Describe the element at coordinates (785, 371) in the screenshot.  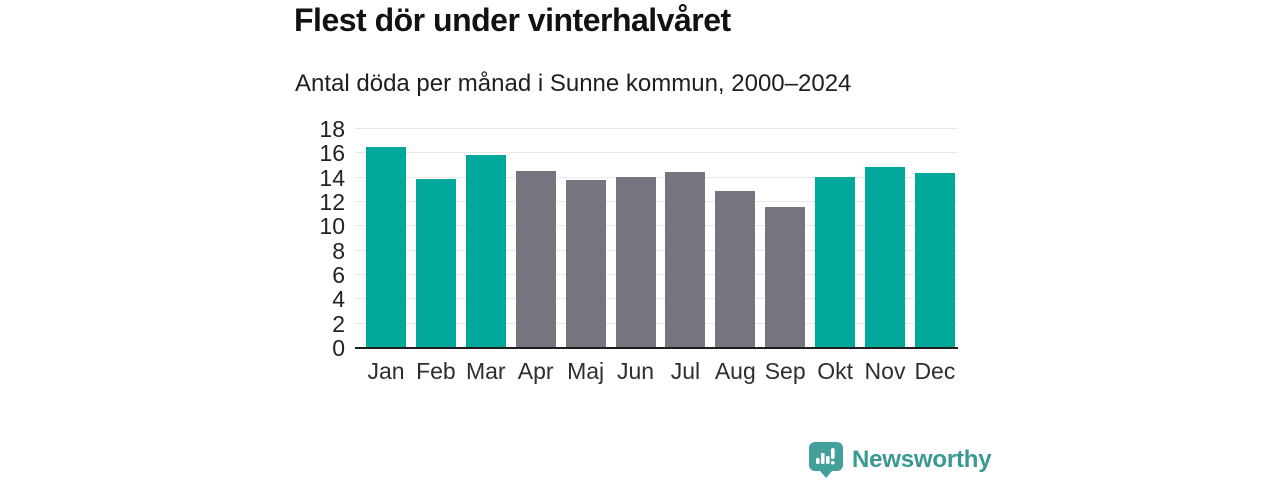
I see `x-tick-sep: Sep` at that location.